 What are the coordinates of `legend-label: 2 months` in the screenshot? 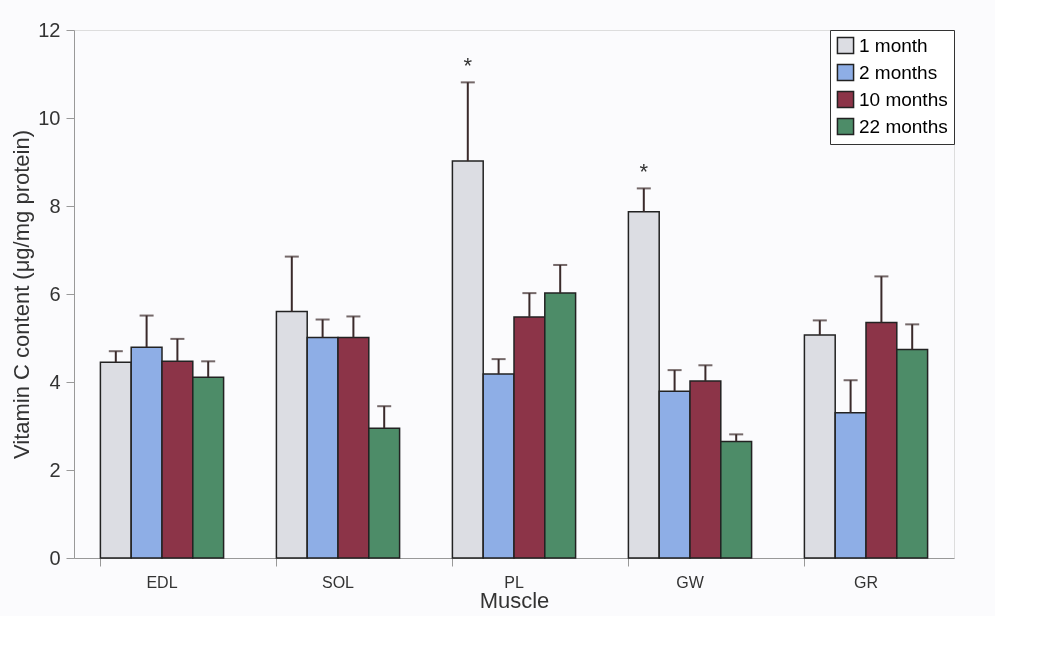 It's located at (898, 72).